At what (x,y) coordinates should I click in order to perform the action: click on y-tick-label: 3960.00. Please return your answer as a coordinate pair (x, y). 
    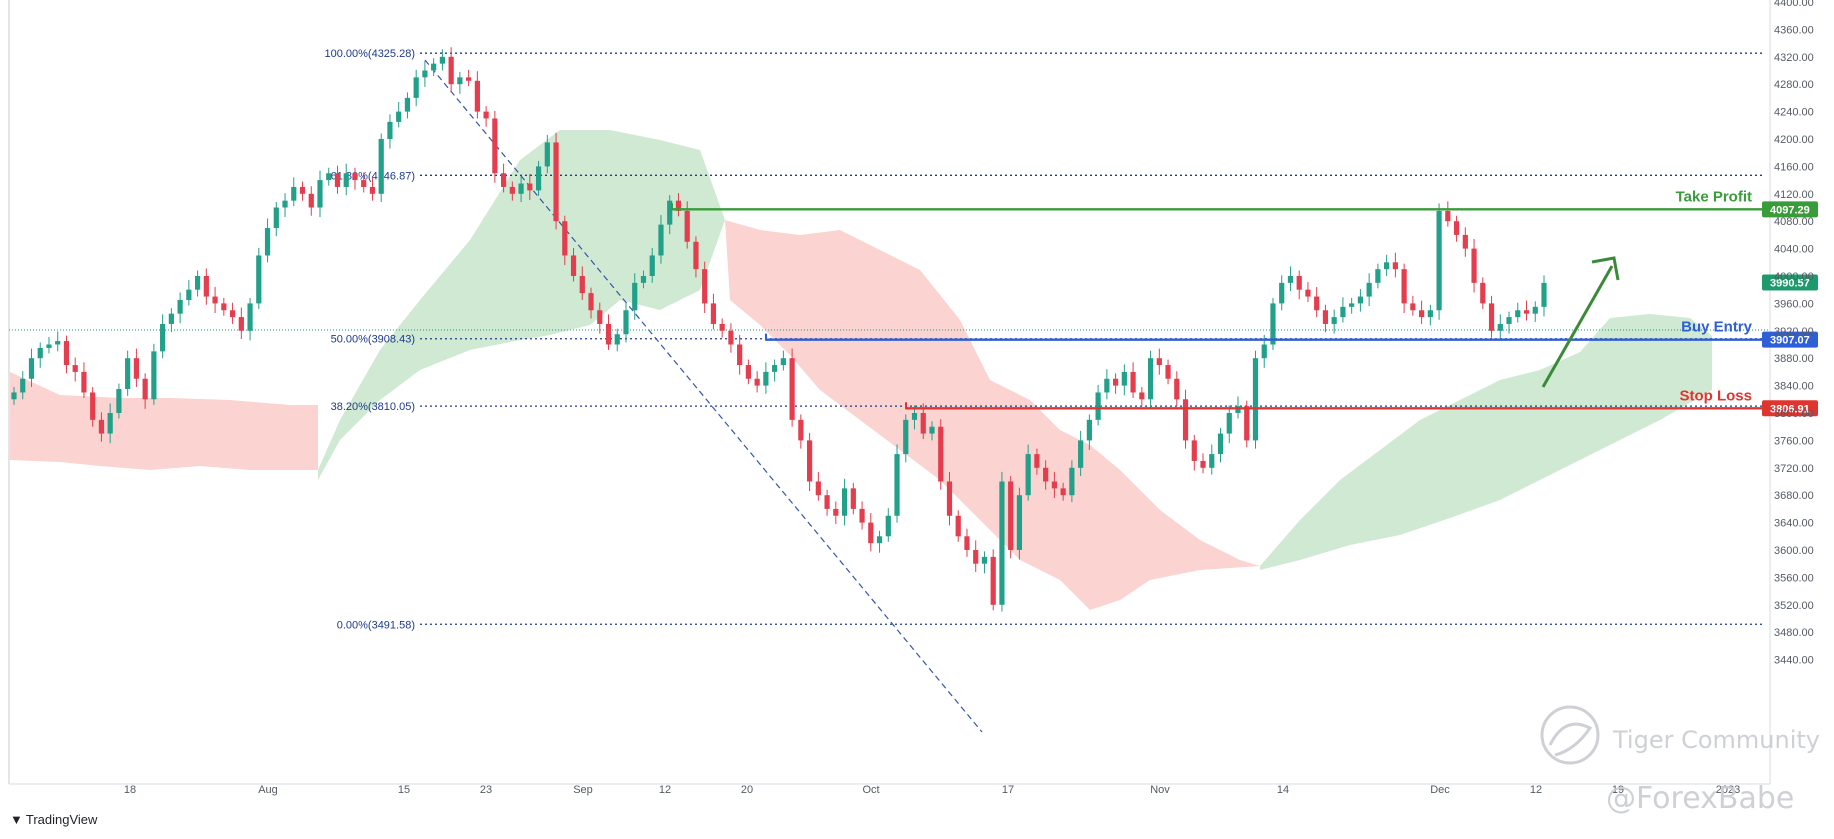
    Looking at the image, I should click on (1794, 304).